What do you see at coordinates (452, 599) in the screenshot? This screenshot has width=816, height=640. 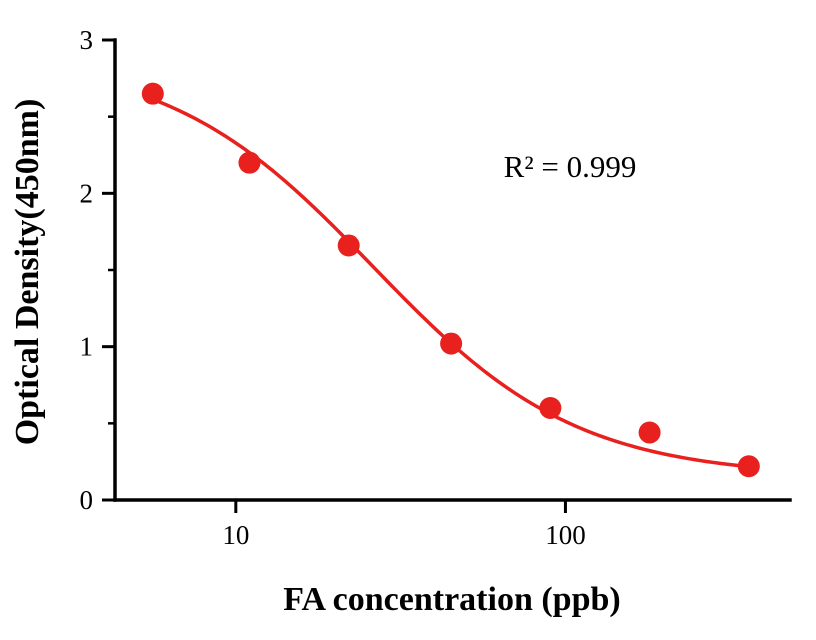 I see `x-axis-title: FA concentration (ppb)` at bounding box center [452, 599].